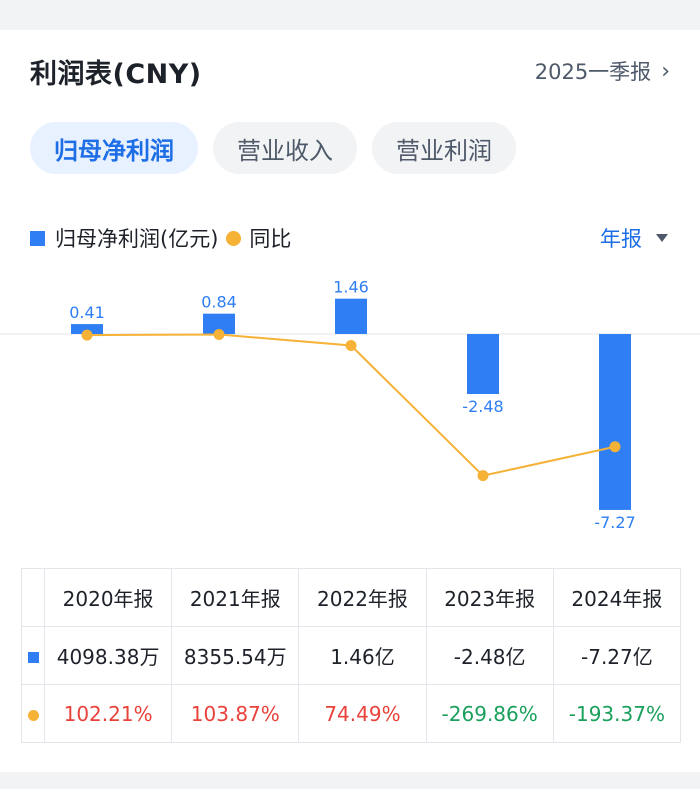 The height and width of the screenshot is (789, 700). Describe the element at coordinates (617, 655) in the screenshot. I see `table-cell: -7.27亿` at that location.